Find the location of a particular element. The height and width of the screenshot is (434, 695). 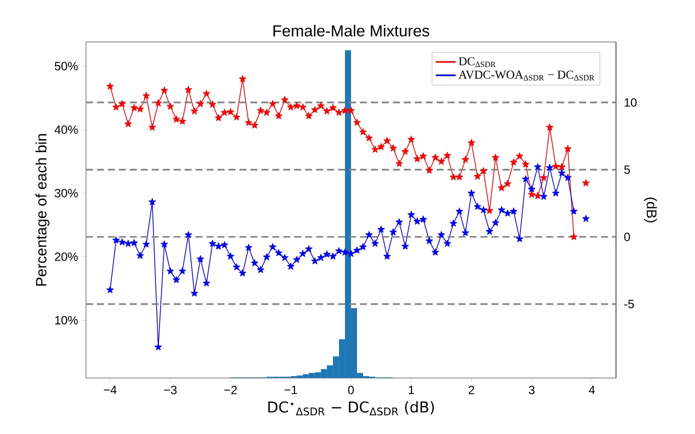

y2-tick-label: -5 is located at coordinates (629, 304).